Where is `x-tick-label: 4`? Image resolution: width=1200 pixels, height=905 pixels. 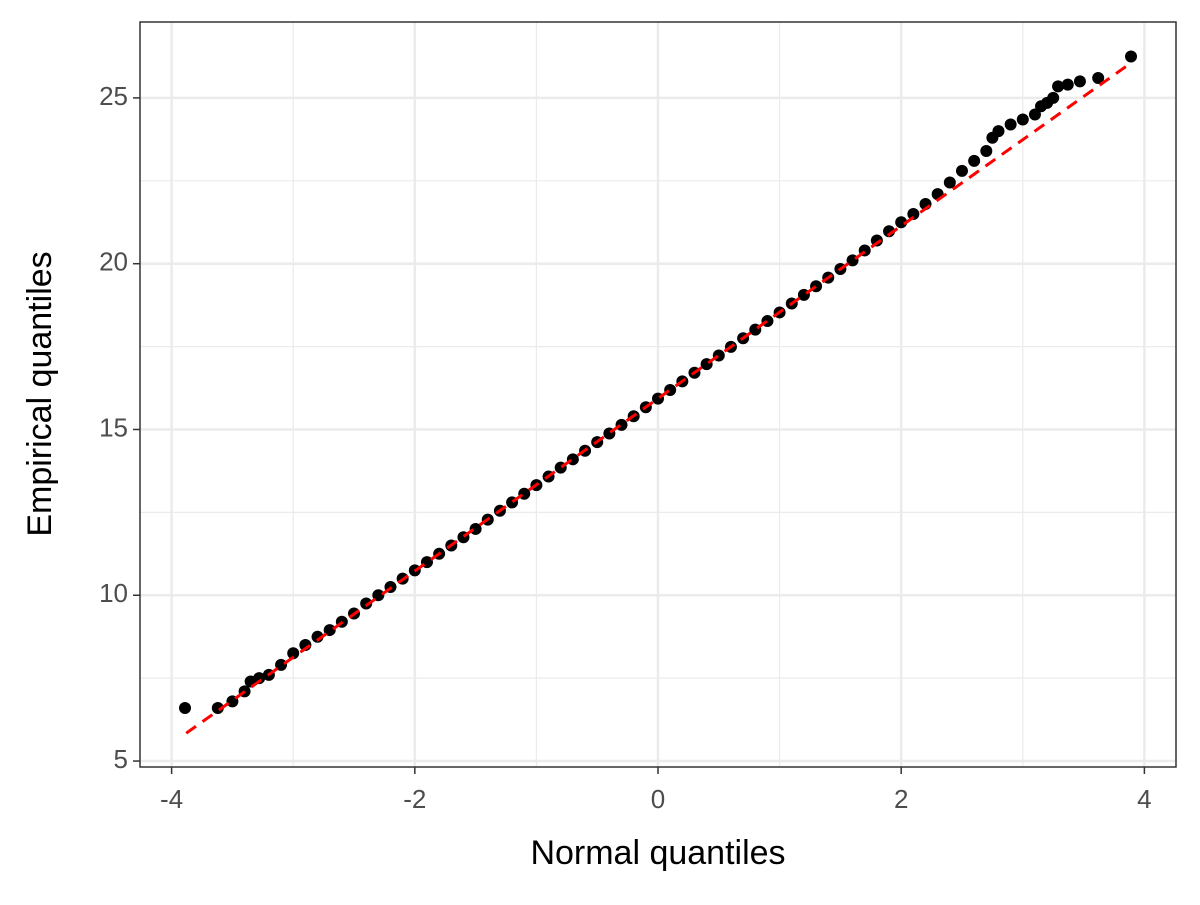
x-tick-label: 4 is located at coordinates (1144, 799).